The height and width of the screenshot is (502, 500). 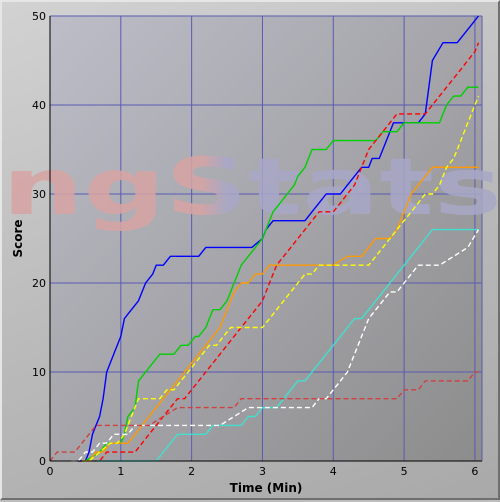 I want to click on x-tick-label: 1, so click(x=120, y=471).